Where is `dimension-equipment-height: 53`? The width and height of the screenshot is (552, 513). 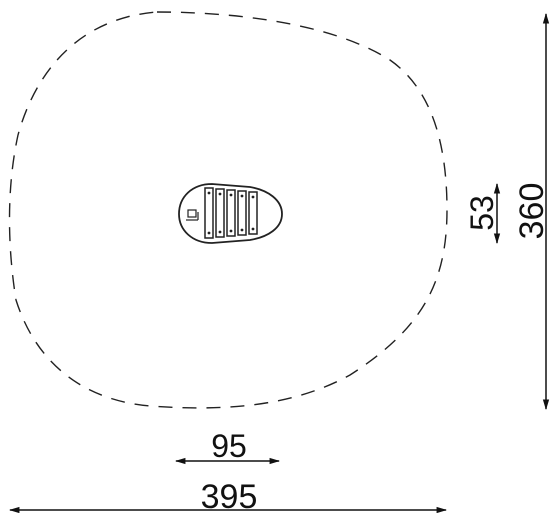
dimension-equipment-height: 53 is located at coordinates (482, 213).